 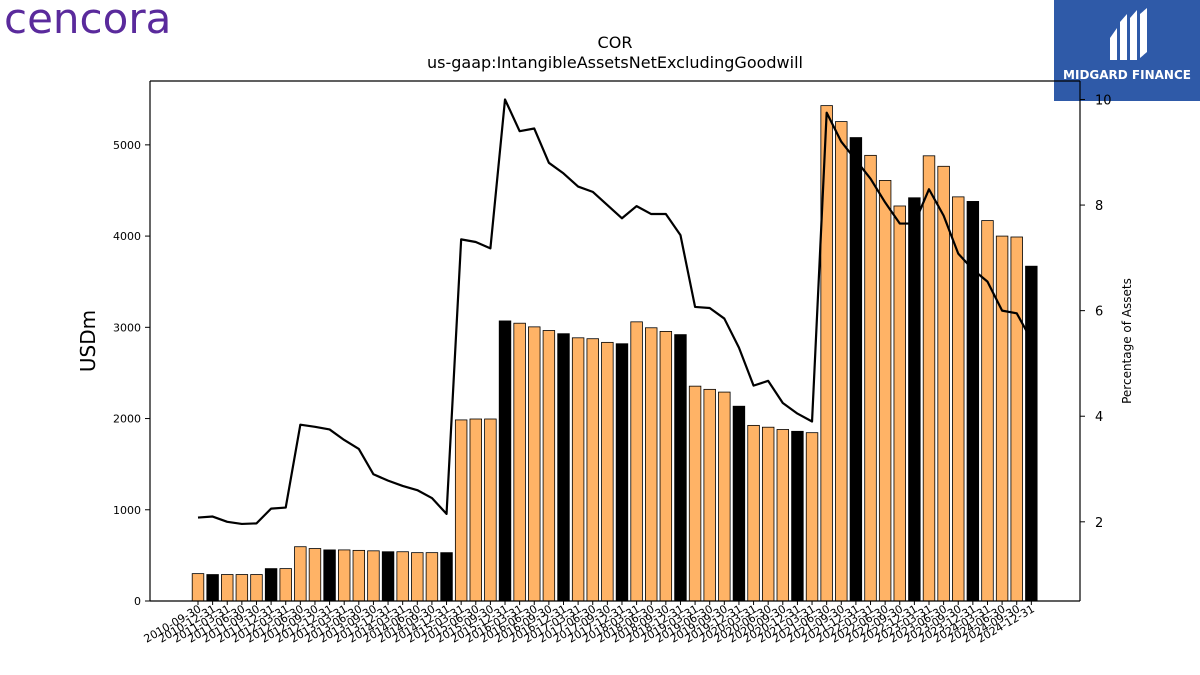 What do you see at coordinates (137, 601) in the screenshot?
I see `y-tick-label-0: 0` at bounding box center [137, 601].